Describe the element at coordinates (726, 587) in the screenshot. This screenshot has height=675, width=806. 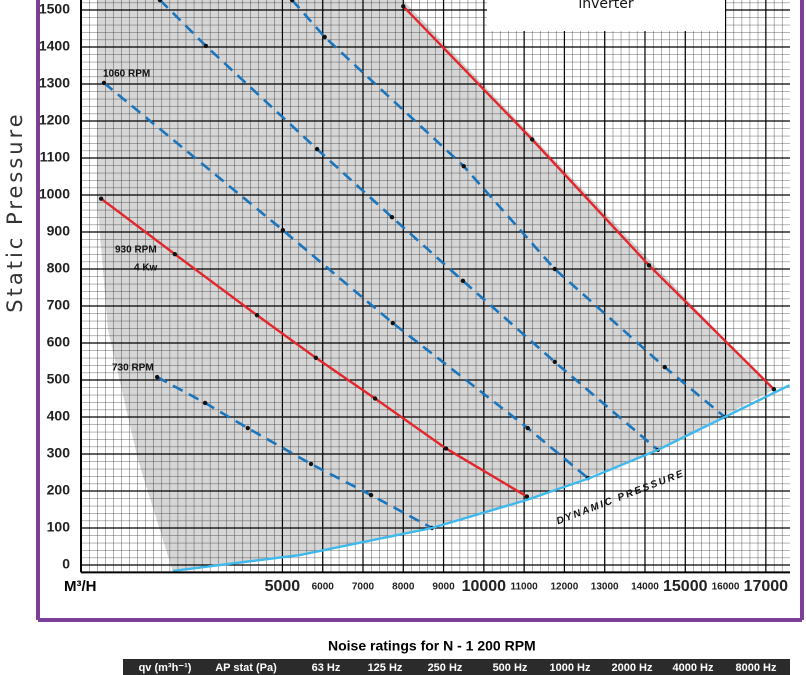
I see `x-tick-label: 16000` at that location.